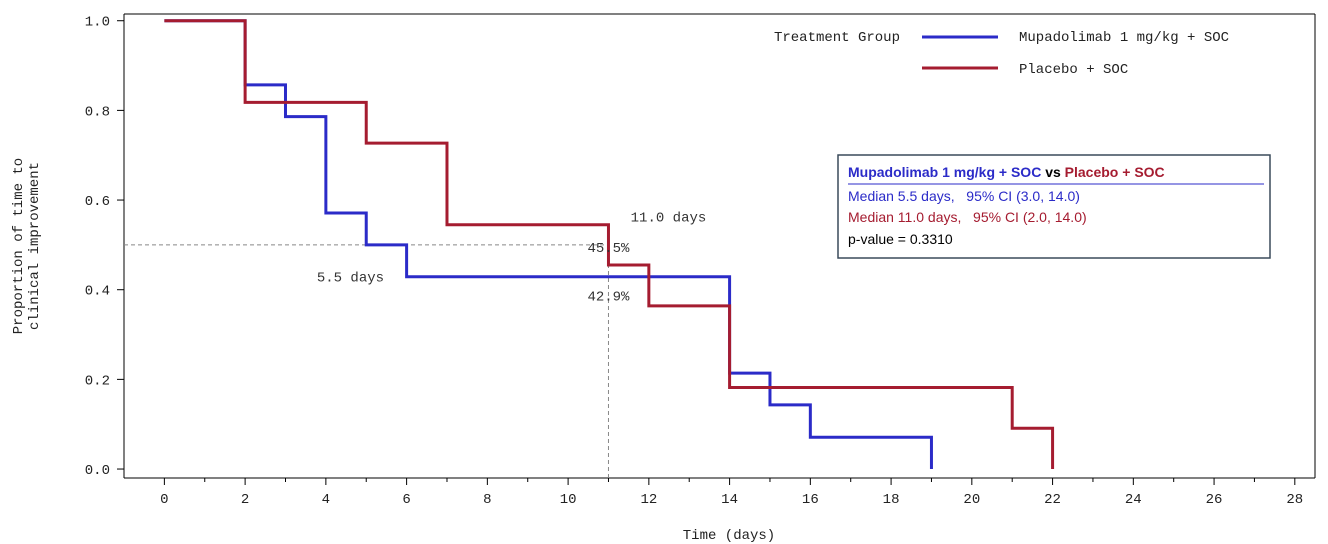 This screenshot has height=544, width=1328. Describe the element at coordinates (97, 23) in the screenshot. I see `y-tick-label: 1.0` at that location.